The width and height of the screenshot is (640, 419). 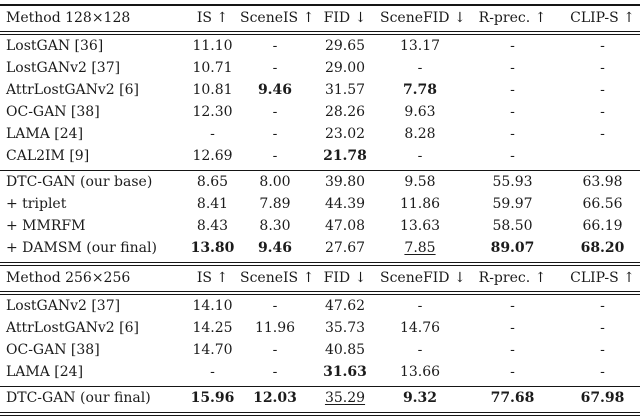 I want to click on table-row: OC-GAN [38] 12.30 - 28.26 9.63 - -, so click(x=320, y=112).